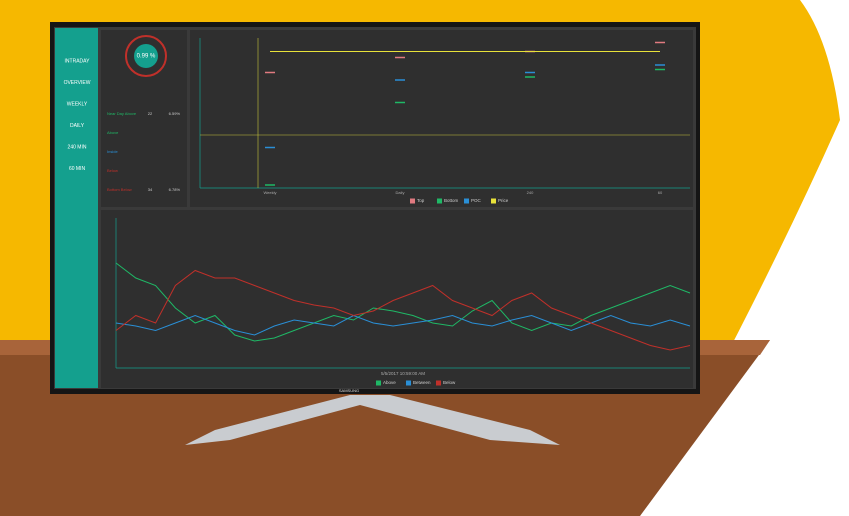 This screenshot has height=516, width=849. What do you see at coordinates (122, 113) in the screenshot?
I see `stat-label: Near Day Above` at bounding box center [122, 113].